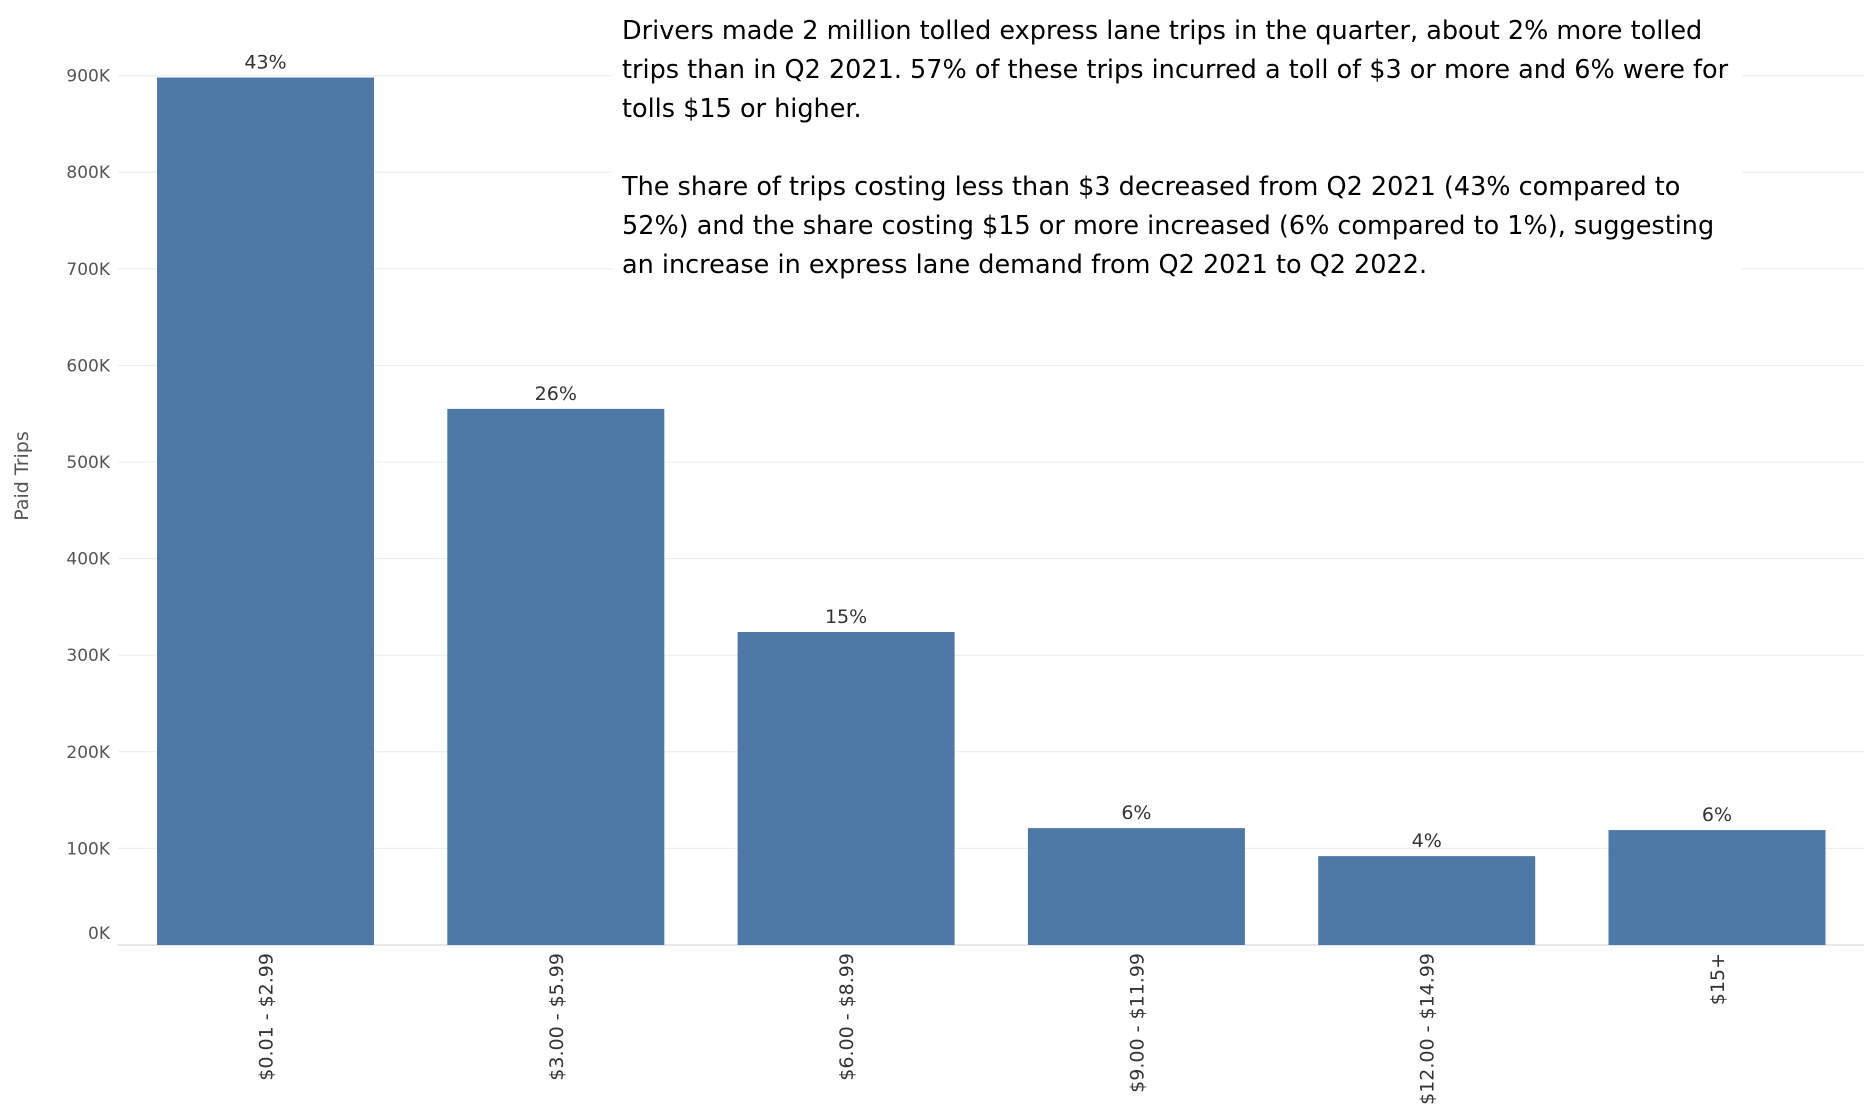 This screenshot has width=1868, height=1106. Describe the element at coordinates (88, 463) in the screenshot. I see `y-tick-label: 500K` at that location.